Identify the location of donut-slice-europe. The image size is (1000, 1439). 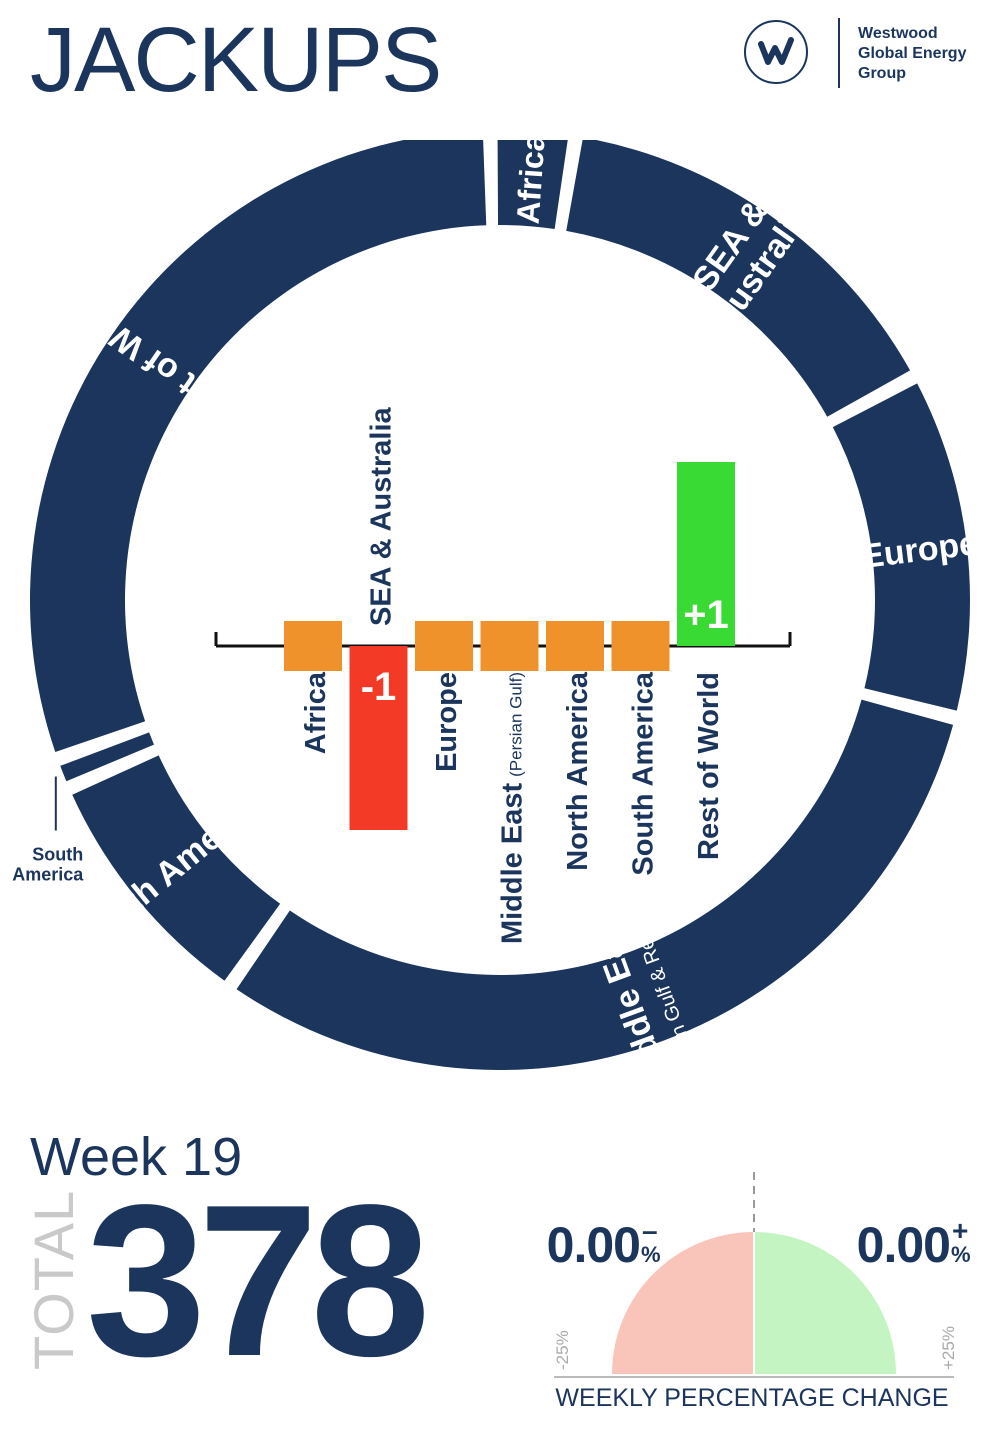
(901, 547).